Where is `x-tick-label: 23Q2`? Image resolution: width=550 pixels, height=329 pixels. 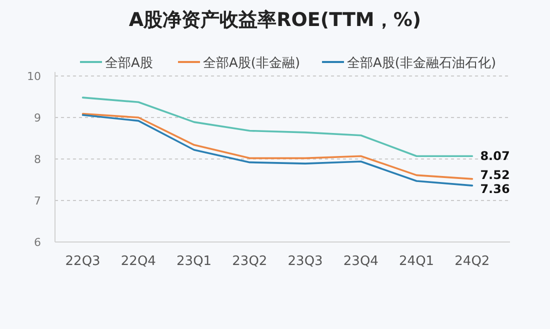
x-tick-label: 23Q2 is located at coordinates (250, 261).